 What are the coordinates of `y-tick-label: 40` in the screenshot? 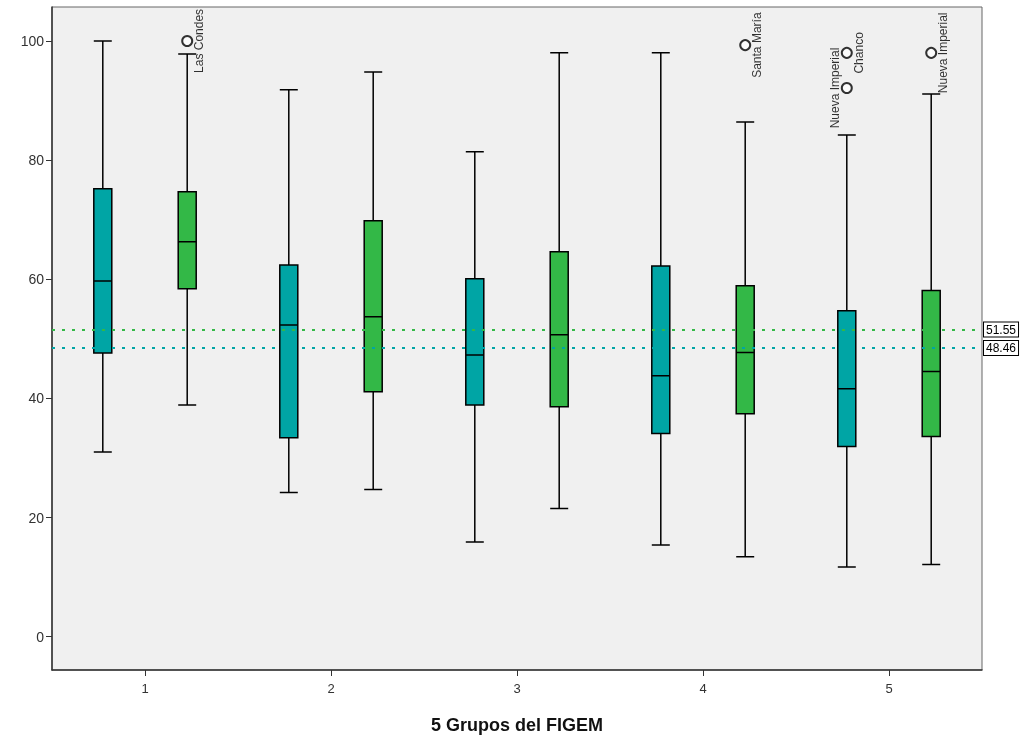 It's located at (36, 398).